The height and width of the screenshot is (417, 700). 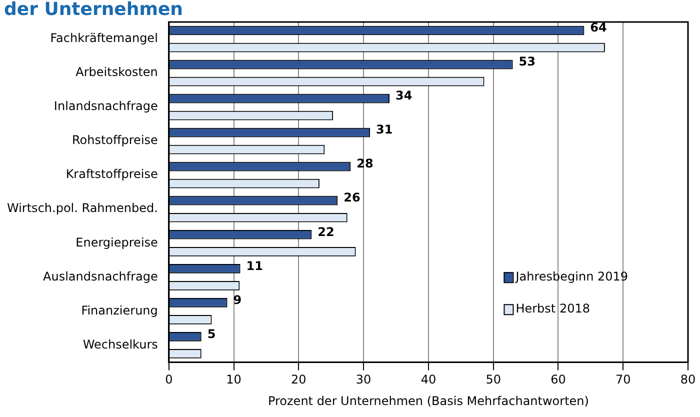 I want to click on data-label: 31, so click(x=384, y=129).